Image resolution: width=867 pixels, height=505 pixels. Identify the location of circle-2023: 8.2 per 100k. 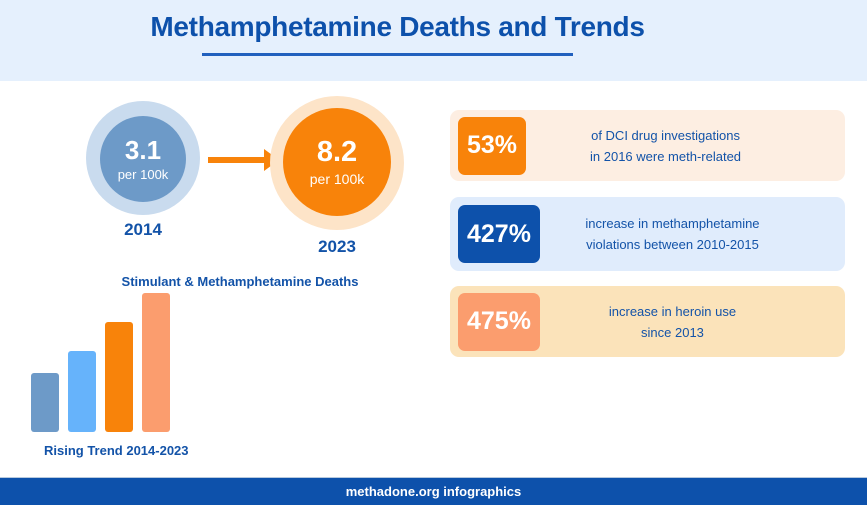
(337, 162).